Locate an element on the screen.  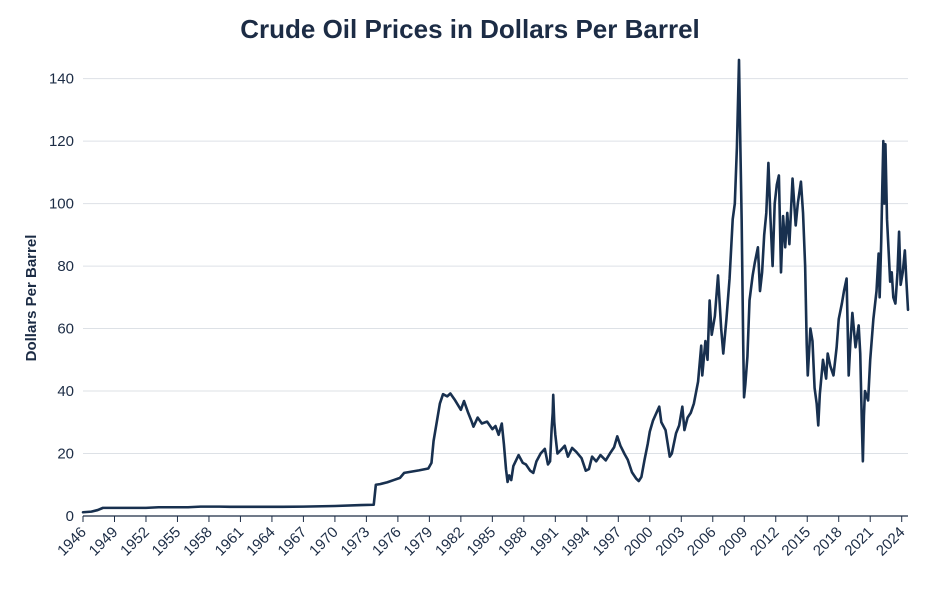
x-tick-label: 1976 is located at coordinates (387, 542).